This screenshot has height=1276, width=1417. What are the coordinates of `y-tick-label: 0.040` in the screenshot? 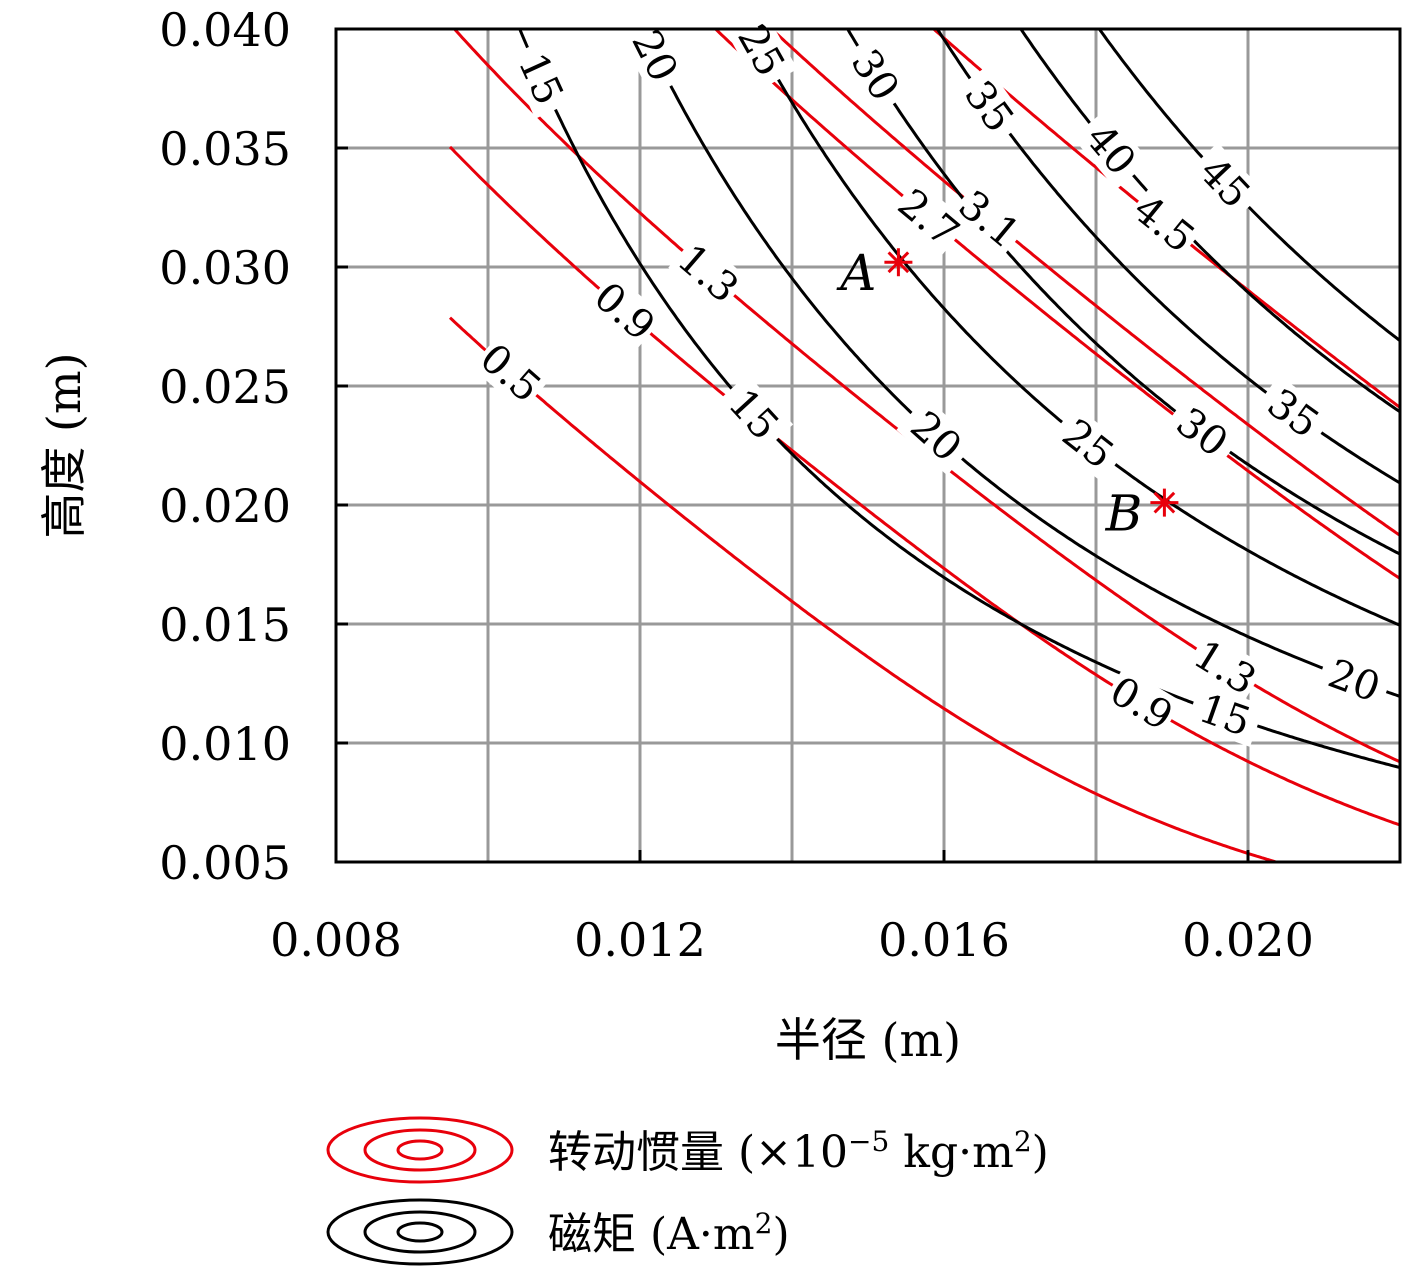 It's located at (225, 30).